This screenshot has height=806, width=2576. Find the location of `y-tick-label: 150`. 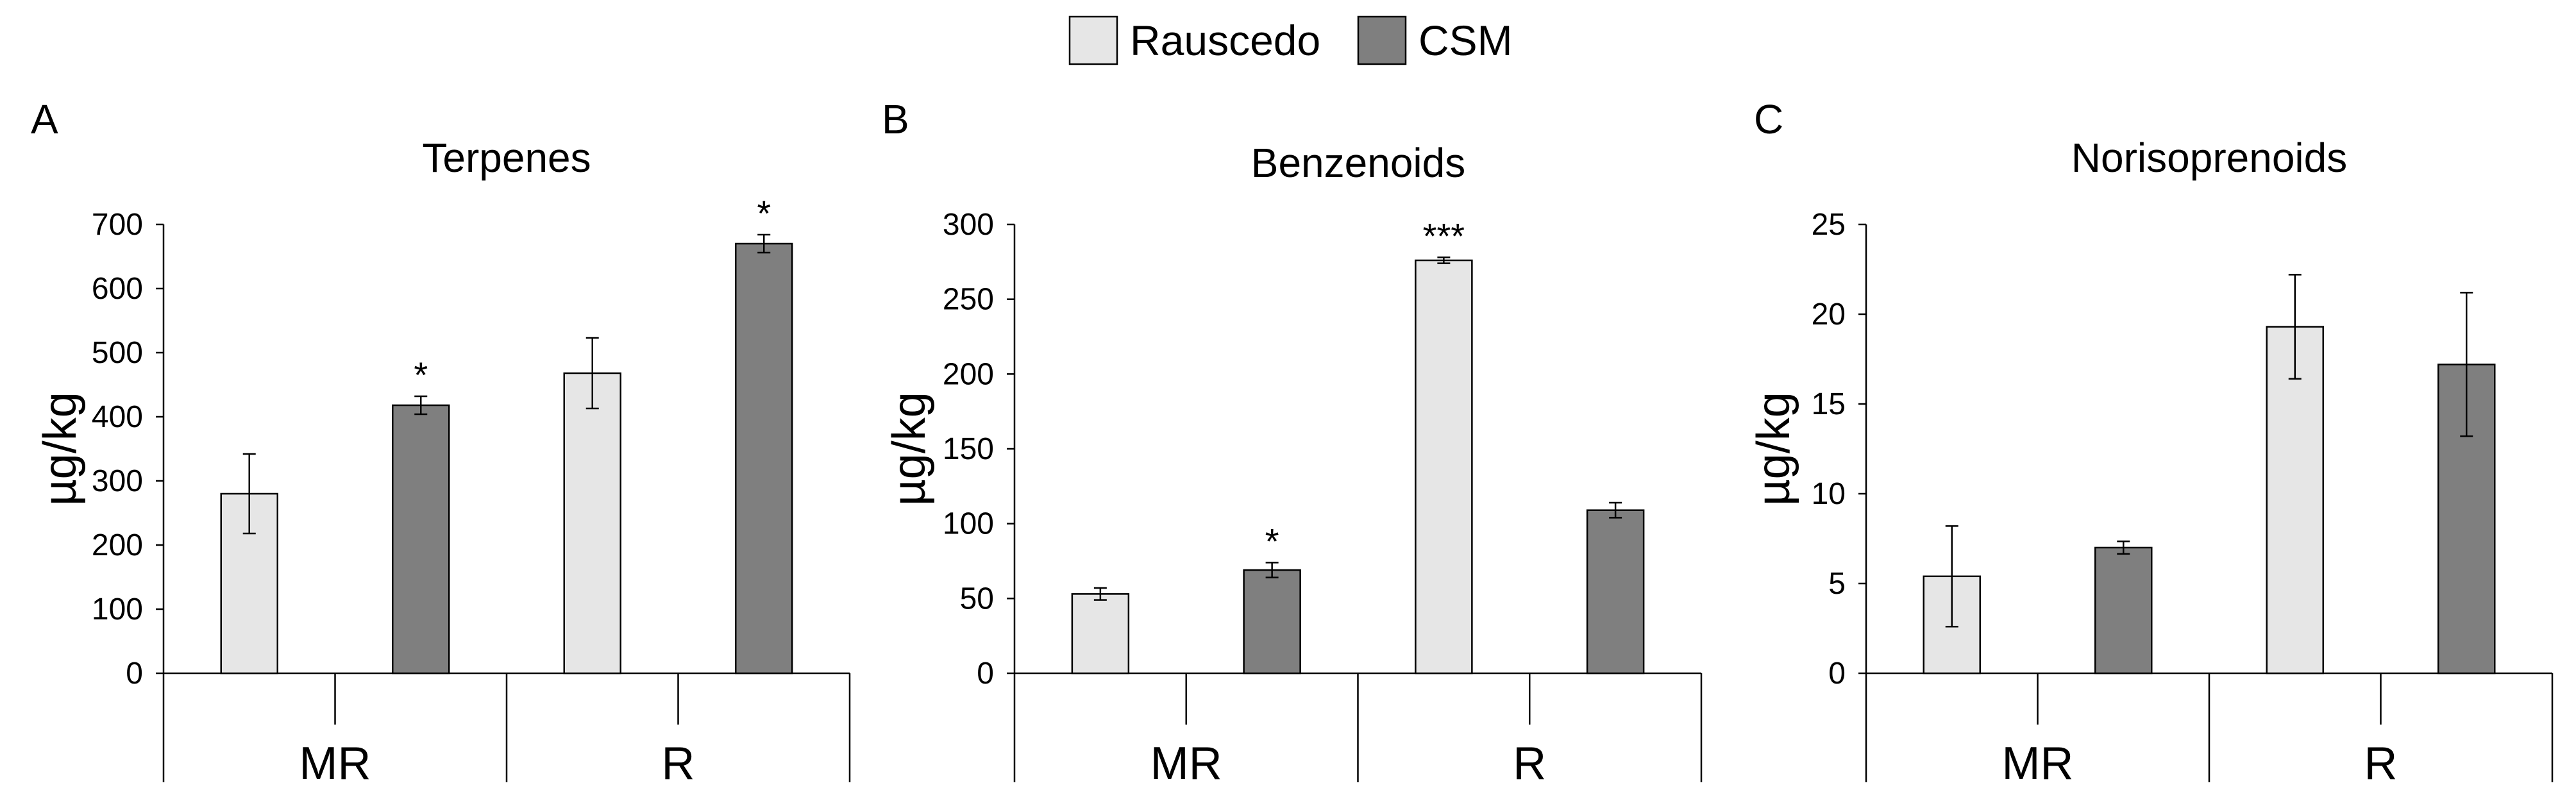

y-tick-label: 150 is located at coordinates (968, 449).